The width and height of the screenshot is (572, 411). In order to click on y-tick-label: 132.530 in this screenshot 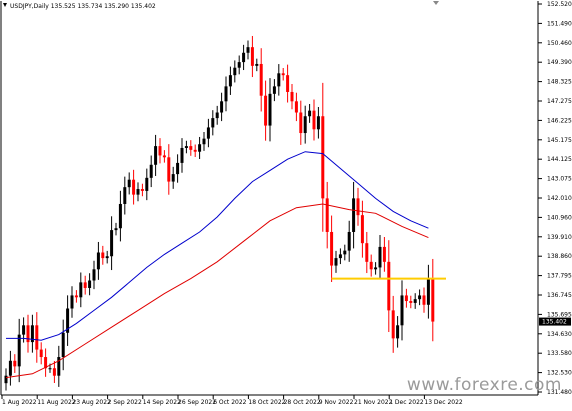, I will do `click(559, 373)`.